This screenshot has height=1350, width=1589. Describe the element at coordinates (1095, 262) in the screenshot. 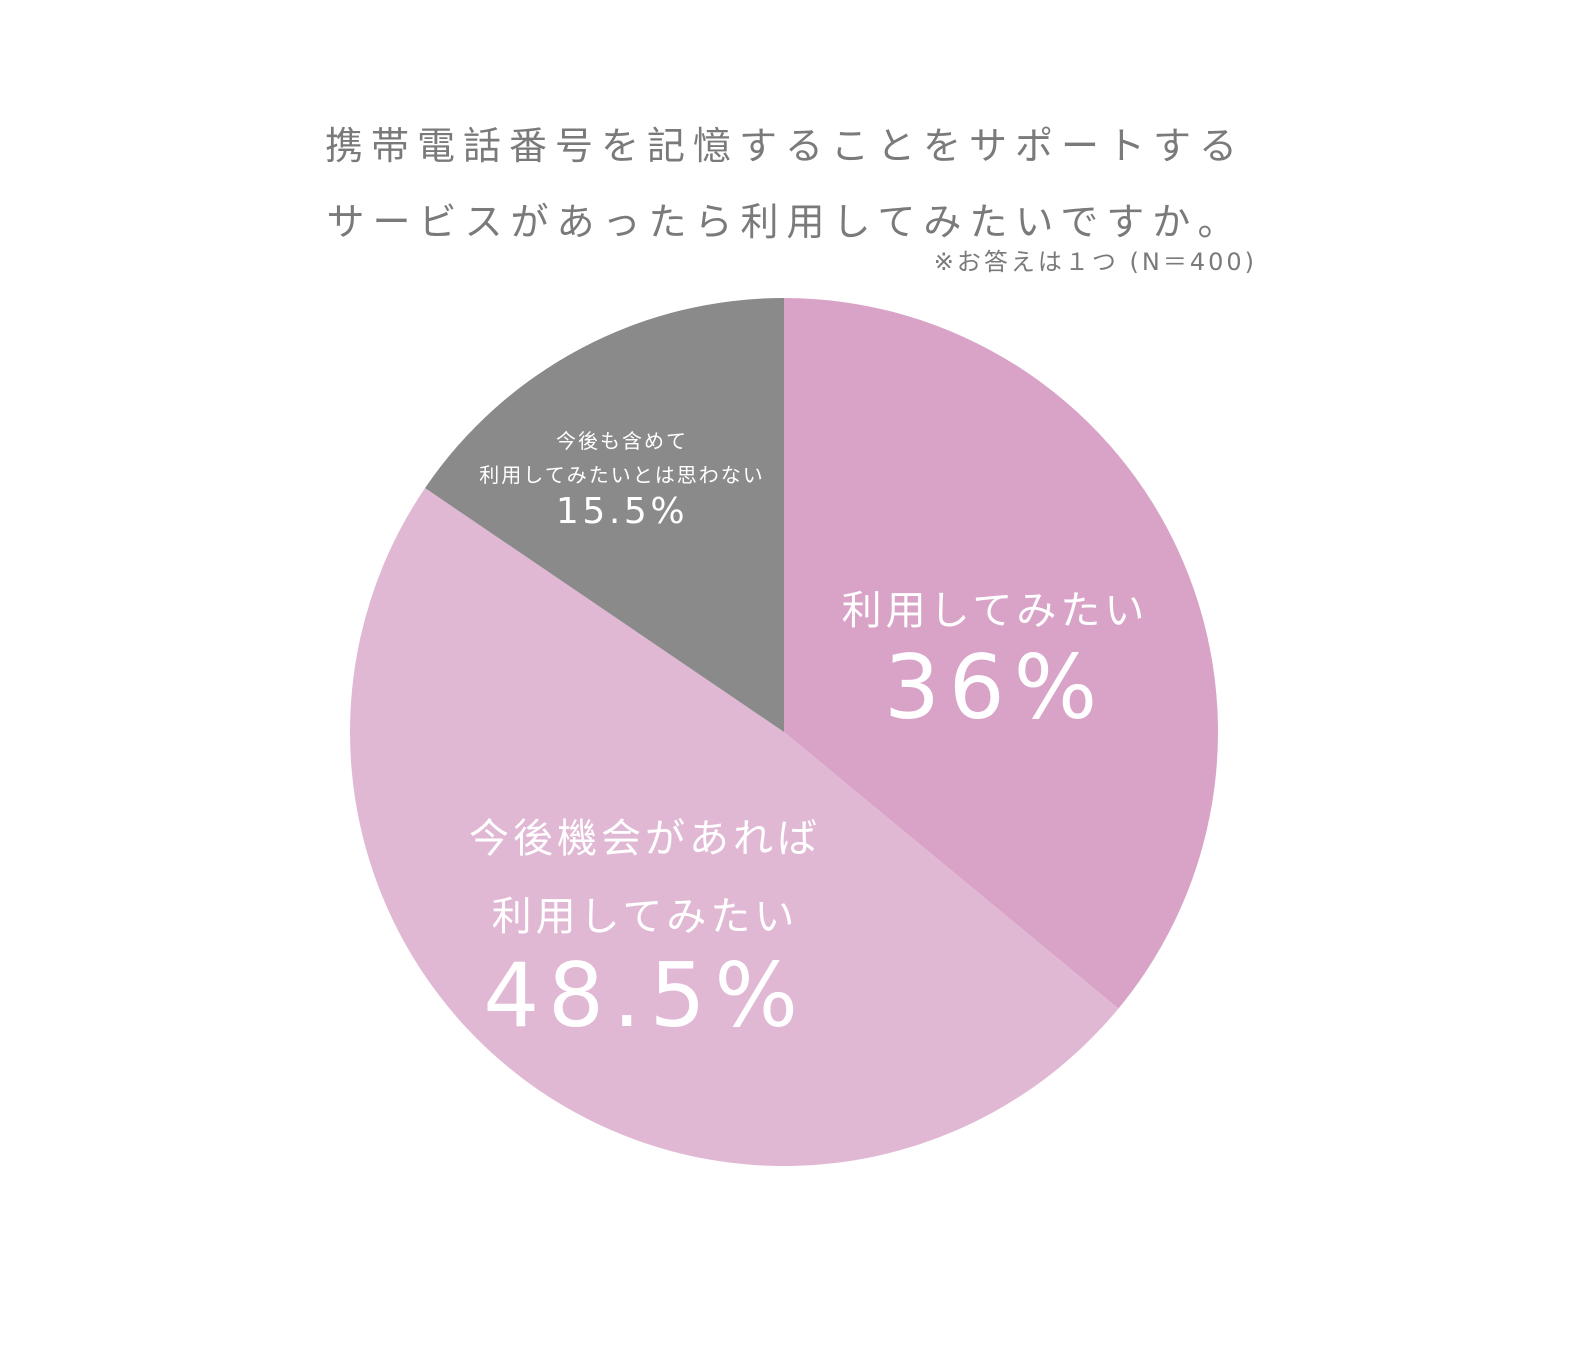

I see `chart-subtitle: ※お答えは１つ (N＝400)` at that location.